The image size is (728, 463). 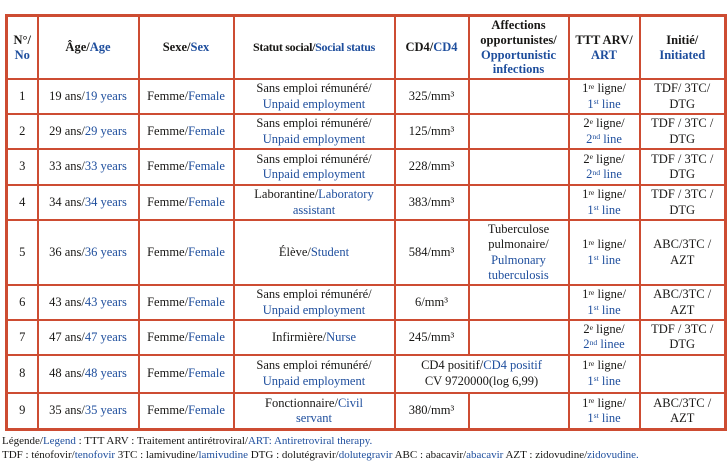 I want to click on english-text: Pulmonary tuberculosis, so click(x=518, y=267).